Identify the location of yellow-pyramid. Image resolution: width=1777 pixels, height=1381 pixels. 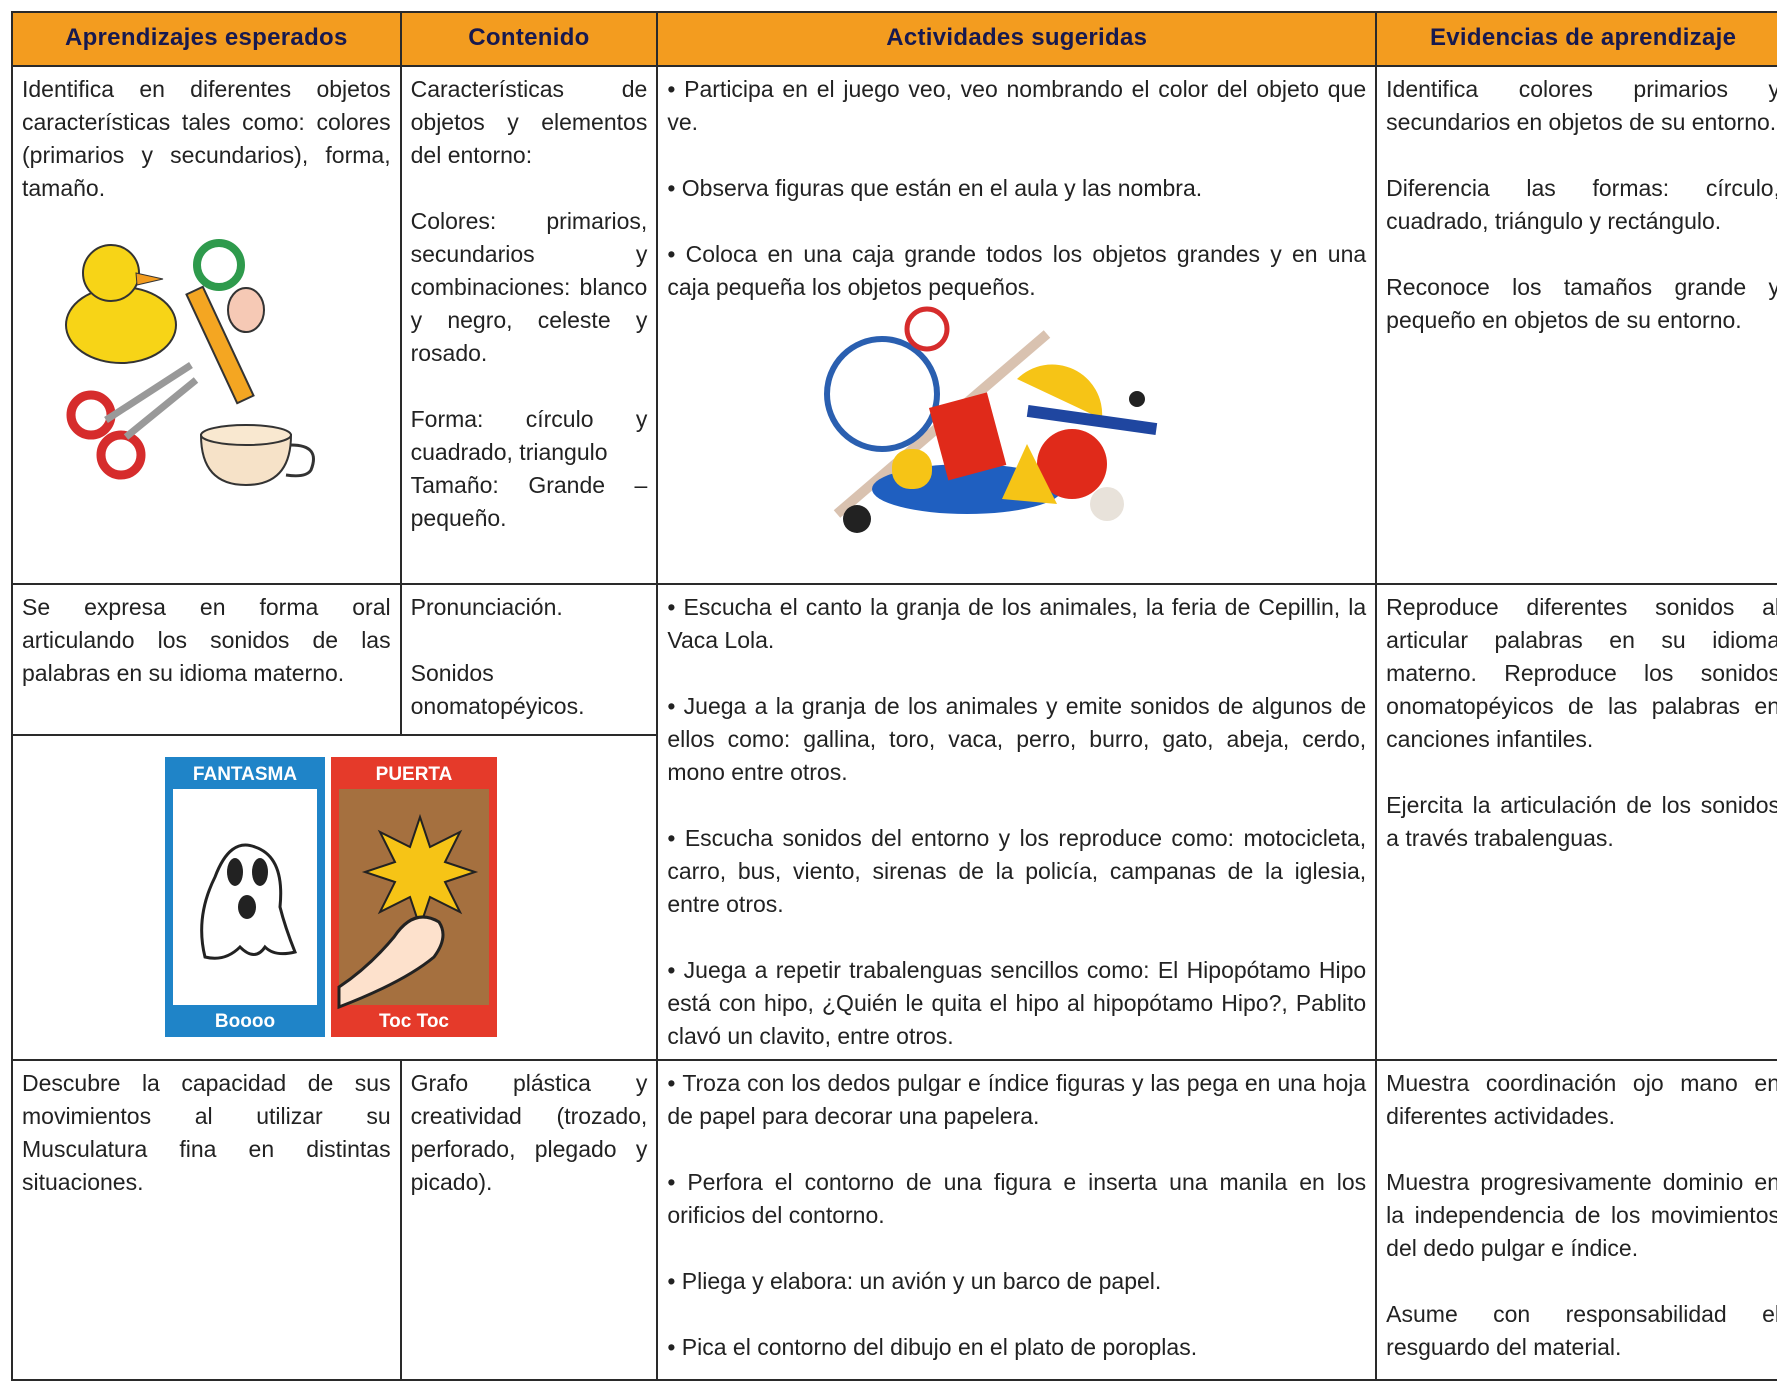
(1029, 474).